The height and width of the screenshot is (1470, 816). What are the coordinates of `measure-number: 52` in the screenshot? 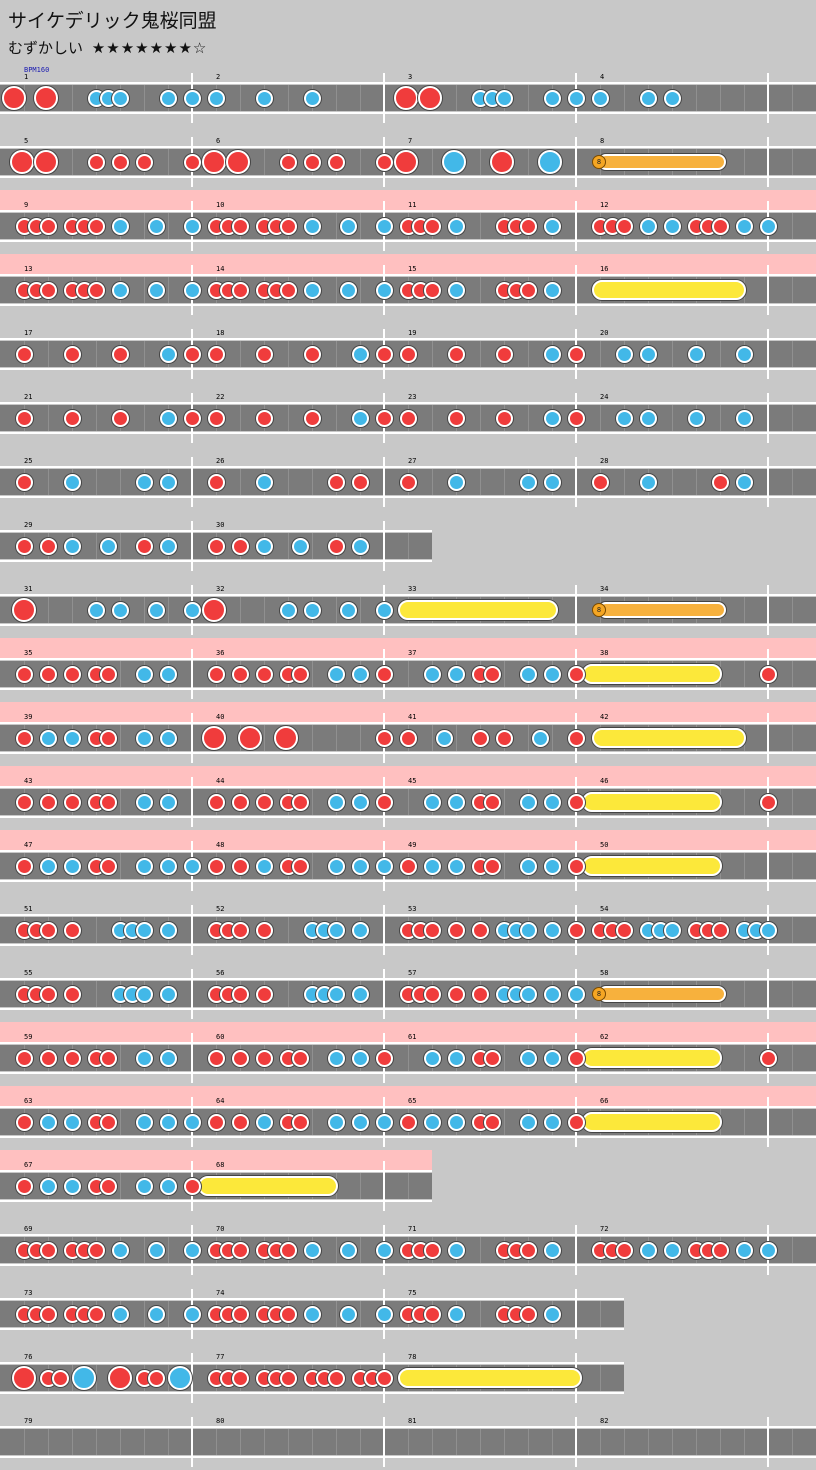 It's located at (220, 909).